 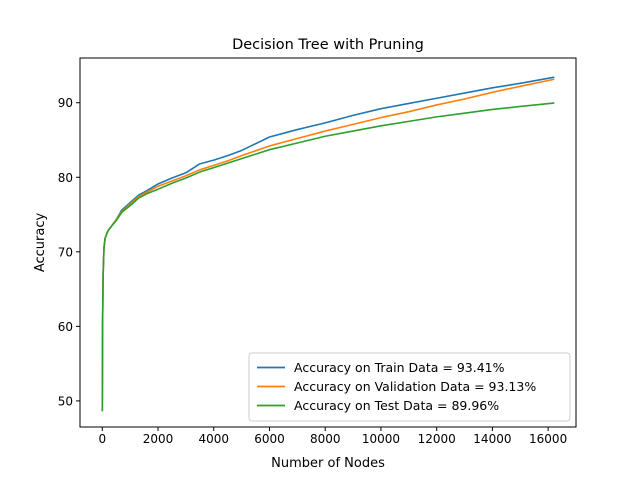 I want to click on y-ticks: 50 60 70 80 90, so click(x=69, y=252).